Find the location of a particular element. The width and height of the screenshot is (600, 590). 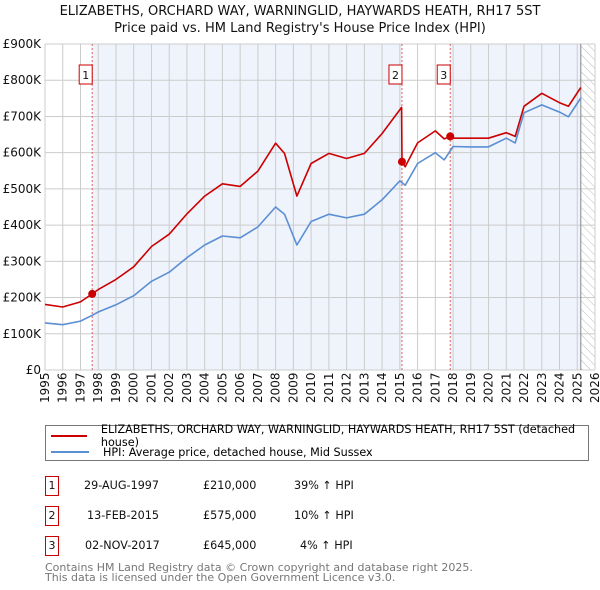

x-tick-label: 2009 is located at coordinates (293, 387).